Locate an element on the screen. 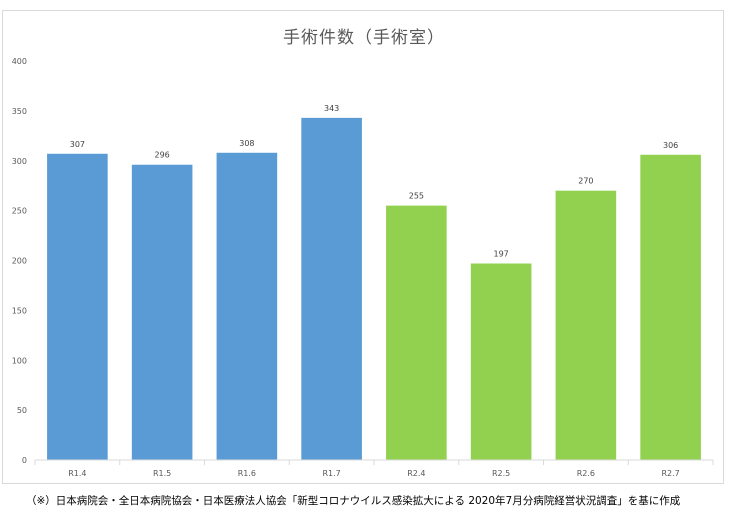 The image size is (732, 516). bar-R2.6 is located at coordinates (586, 325).